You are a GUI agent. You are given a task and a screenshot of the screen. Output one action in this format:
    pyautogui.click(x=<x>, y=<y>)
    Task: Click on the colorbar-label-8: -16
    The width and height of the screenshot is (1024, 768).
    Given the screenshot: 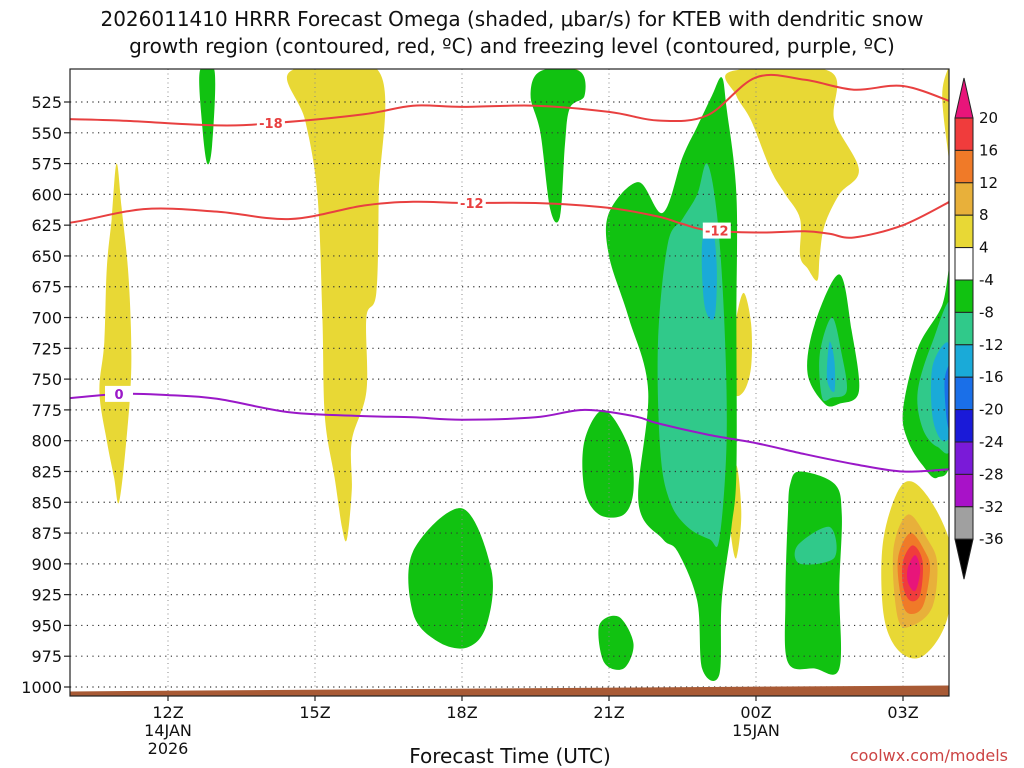 What is the action you would take?
    pyautogui.click(x=991, y=377)
    